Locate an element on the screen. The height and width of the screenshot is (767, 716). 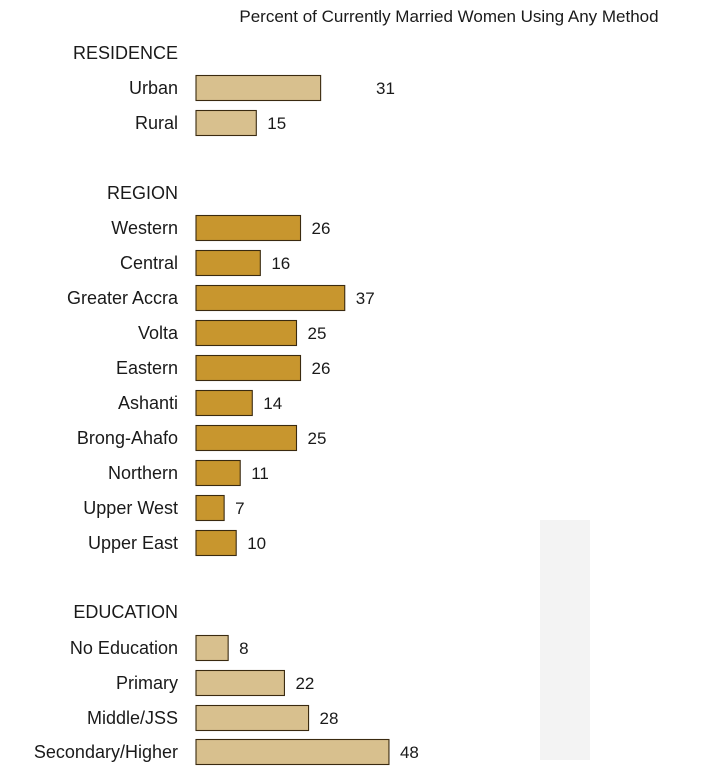
value-label-rural: 15 is located at coordinates (276, 123).